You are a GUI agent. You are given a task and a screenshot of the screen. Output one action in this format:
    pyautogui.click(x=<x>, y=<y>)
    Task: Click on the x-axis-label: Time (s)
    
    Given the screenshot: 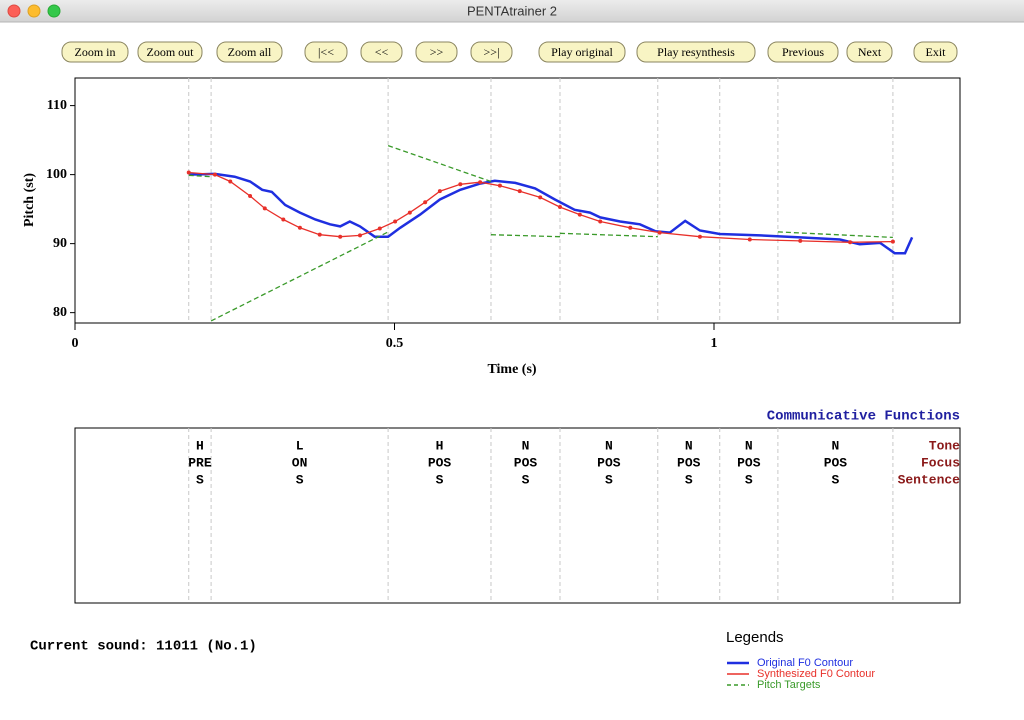 What is the action you would take?
    pyautogui.click(x=511, y=369)
    